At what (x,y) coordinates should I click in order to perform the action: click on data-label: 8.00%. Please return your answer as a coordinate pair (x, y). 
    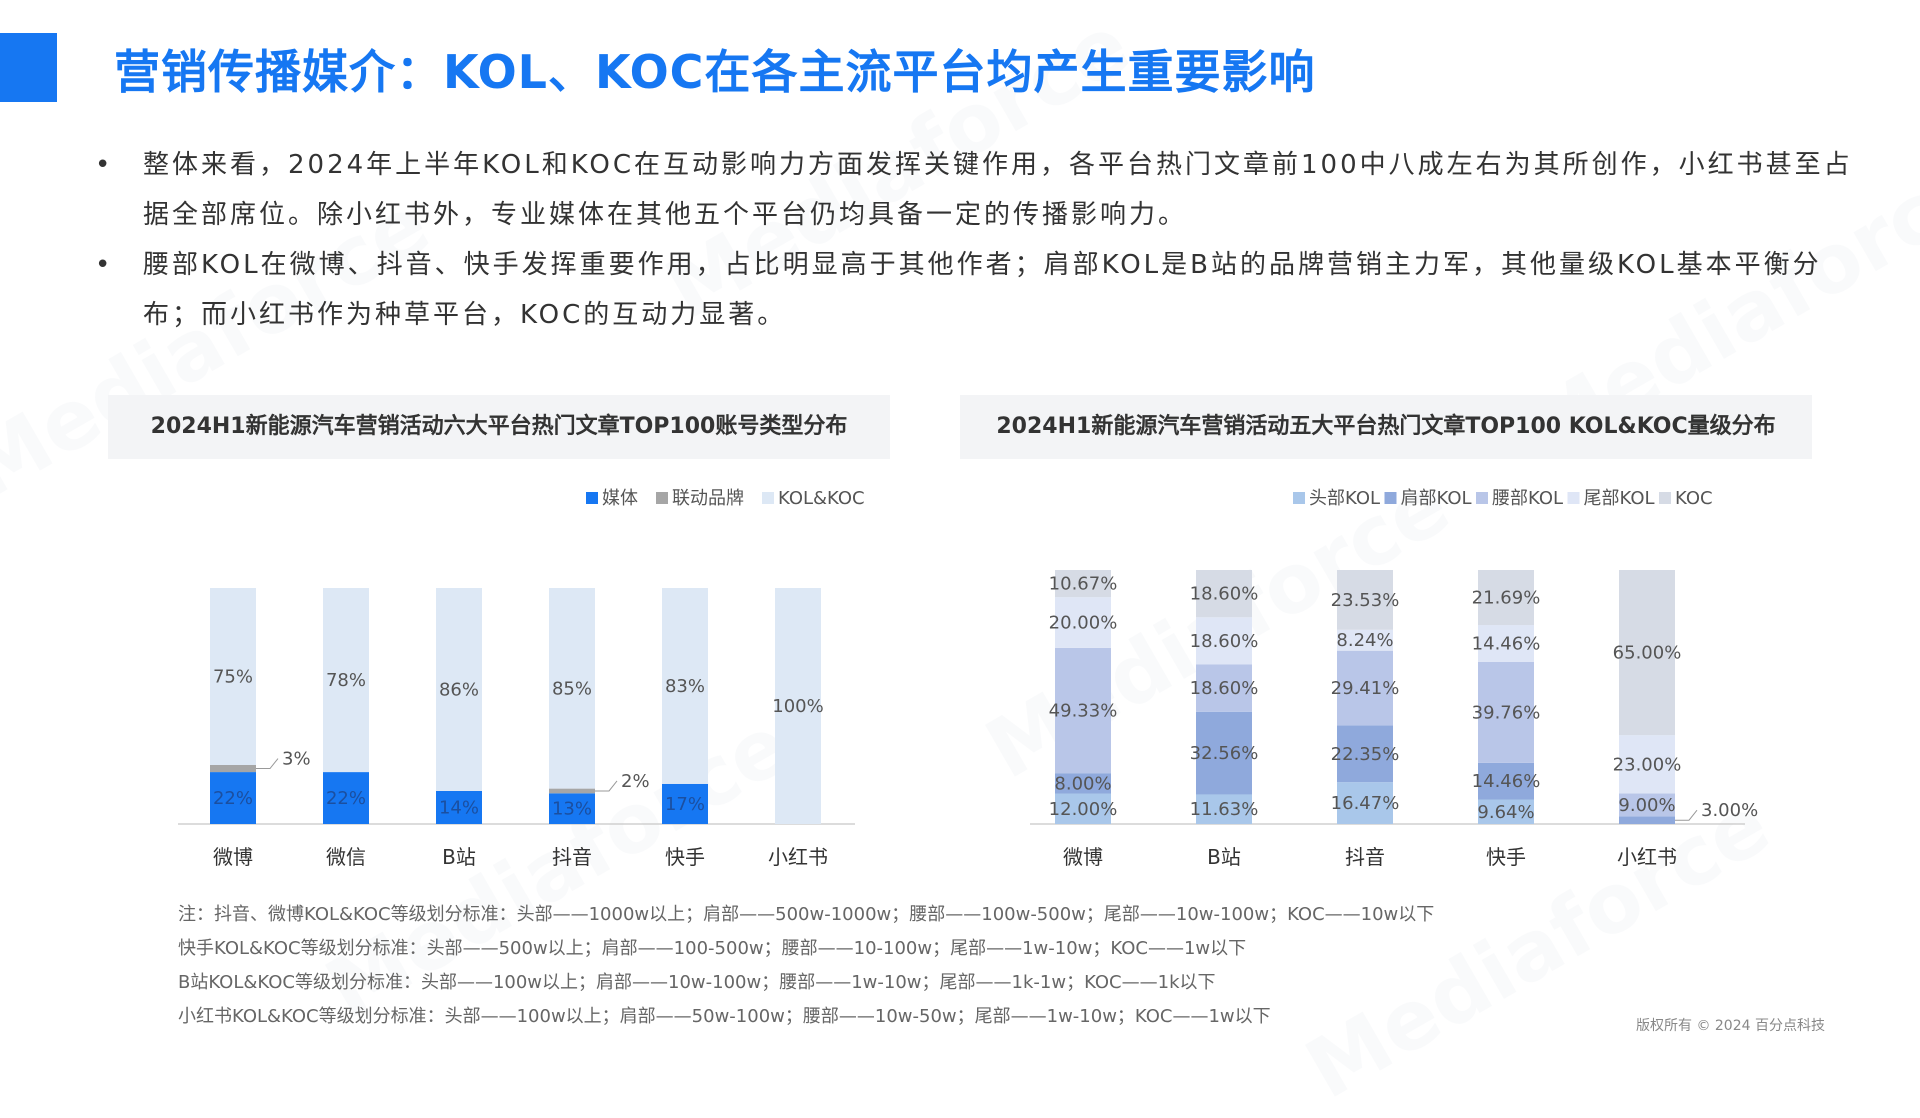
    Looking at the image, I should click on (1082, 783).